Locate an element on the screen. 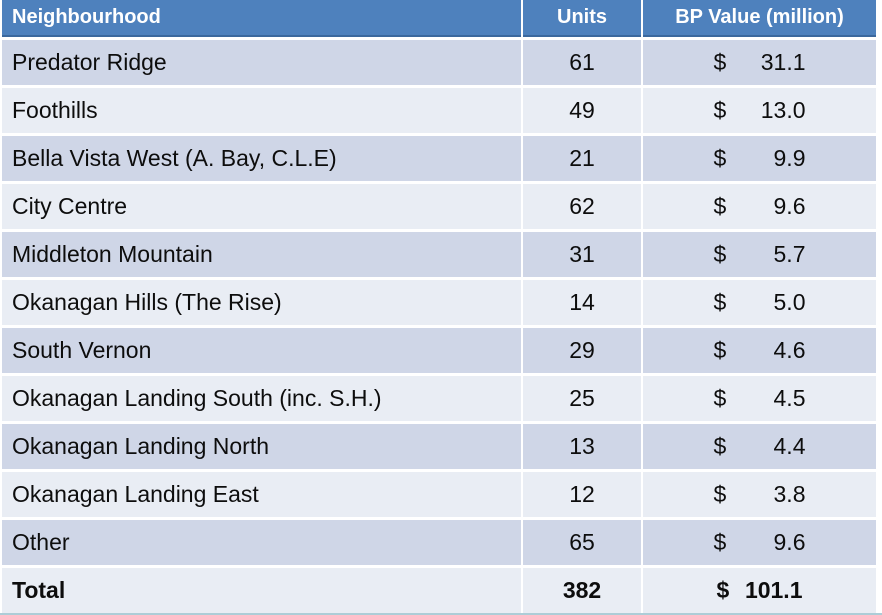  bp-value-cell: $ 4.6 is located at coordinates (759, 350).